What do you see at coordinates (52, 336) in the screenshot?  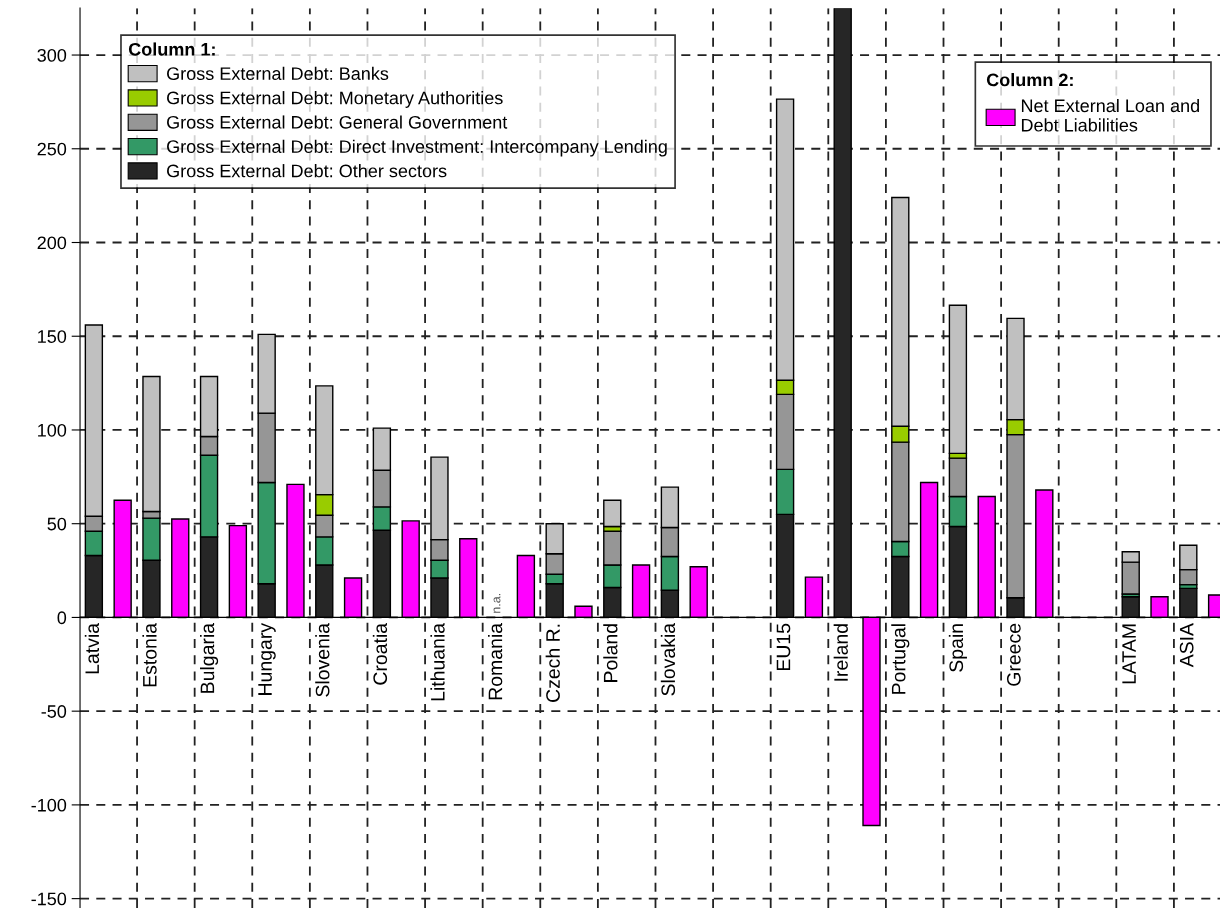 I see `y-tick-label: 150` at bounding box center [52, 336].